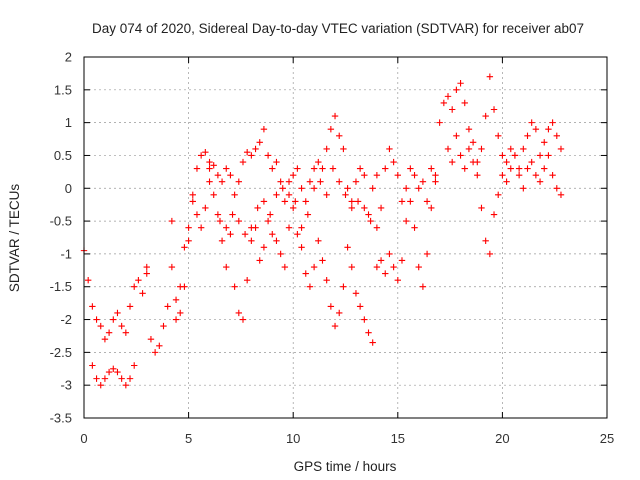  Describe the element at coordinates (607, 438) in the screenshot. I see `x-tick-label: 25` at that location.